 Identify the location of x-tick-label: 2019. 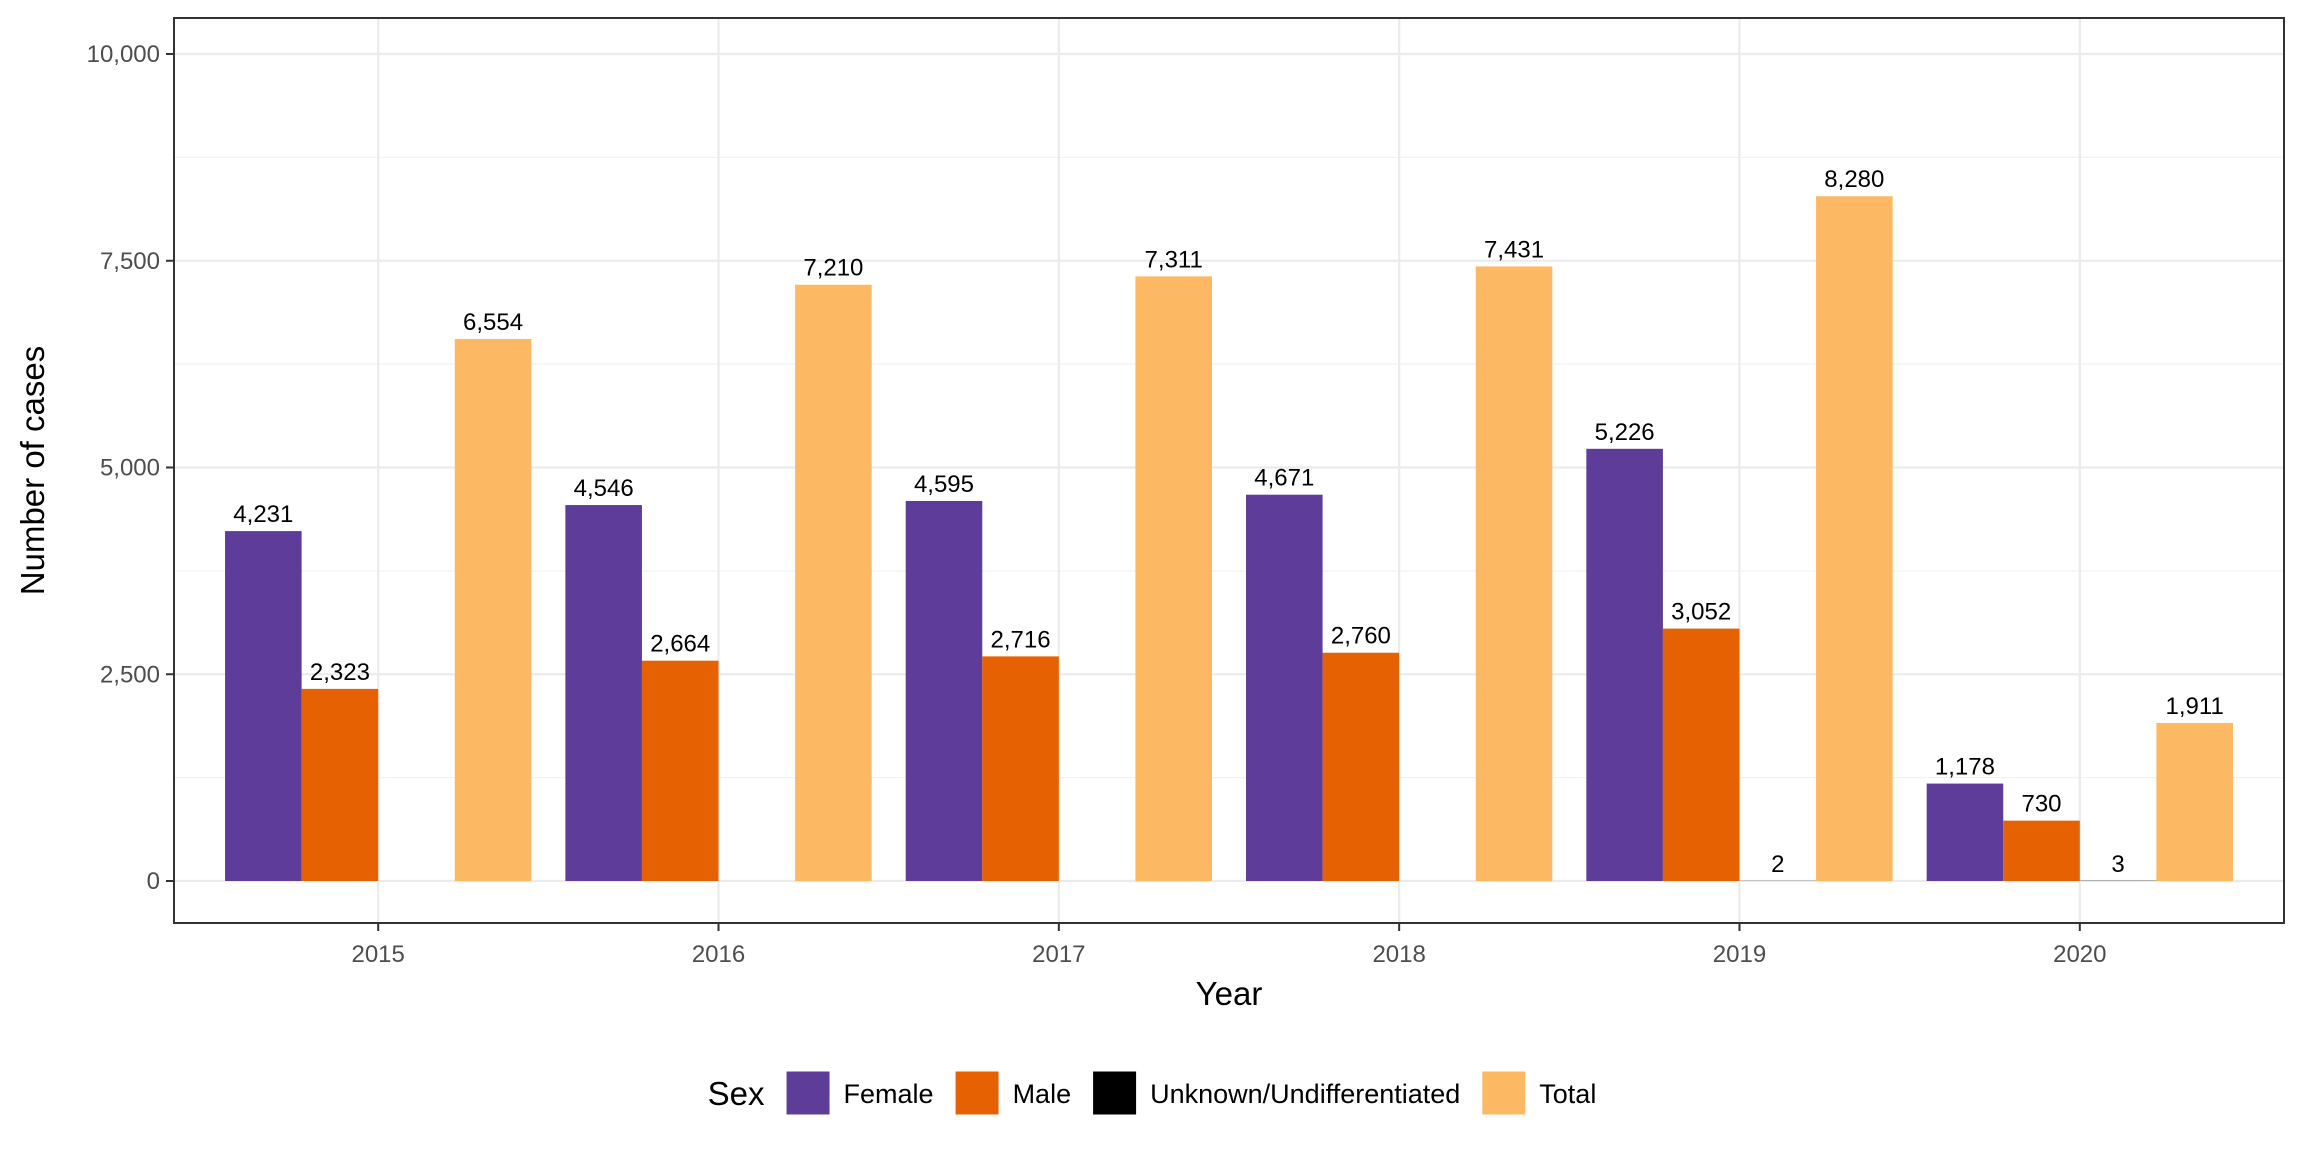
(1739, 954).